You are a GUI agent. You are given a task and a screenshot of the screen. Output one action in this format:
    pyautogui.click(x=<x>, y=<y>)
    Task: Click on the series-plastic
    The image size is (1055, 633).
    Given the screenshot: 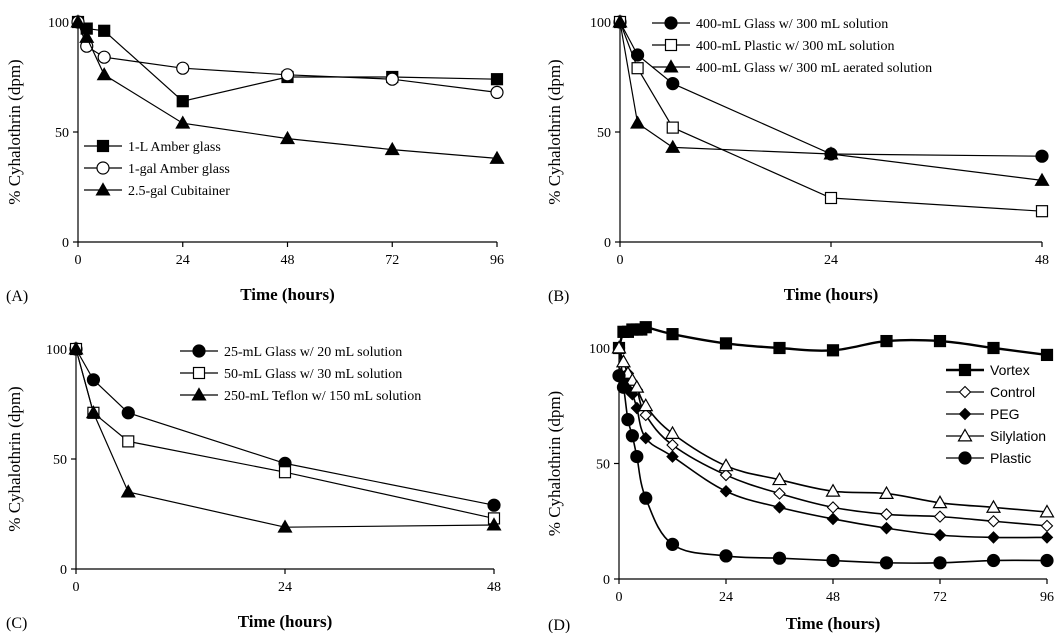 What is the action you would take?
    pyautogui.click(x=833, y=469)
    